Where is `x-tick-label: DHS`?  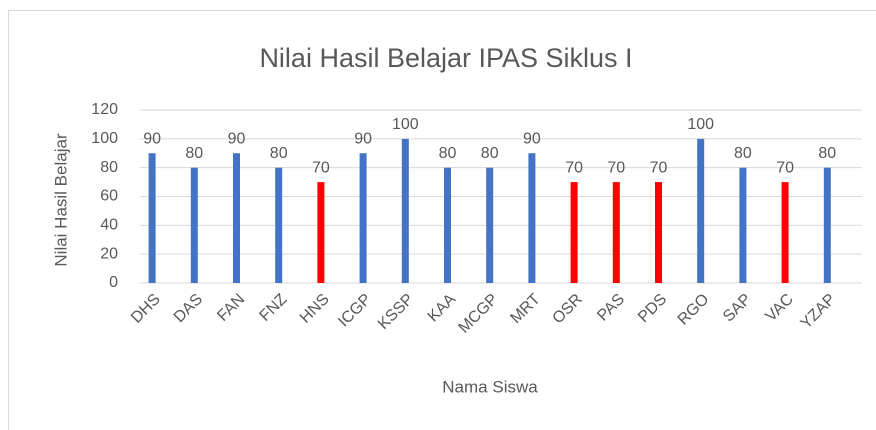 x-tick-label: DHS is located at coordinates (146, 309).